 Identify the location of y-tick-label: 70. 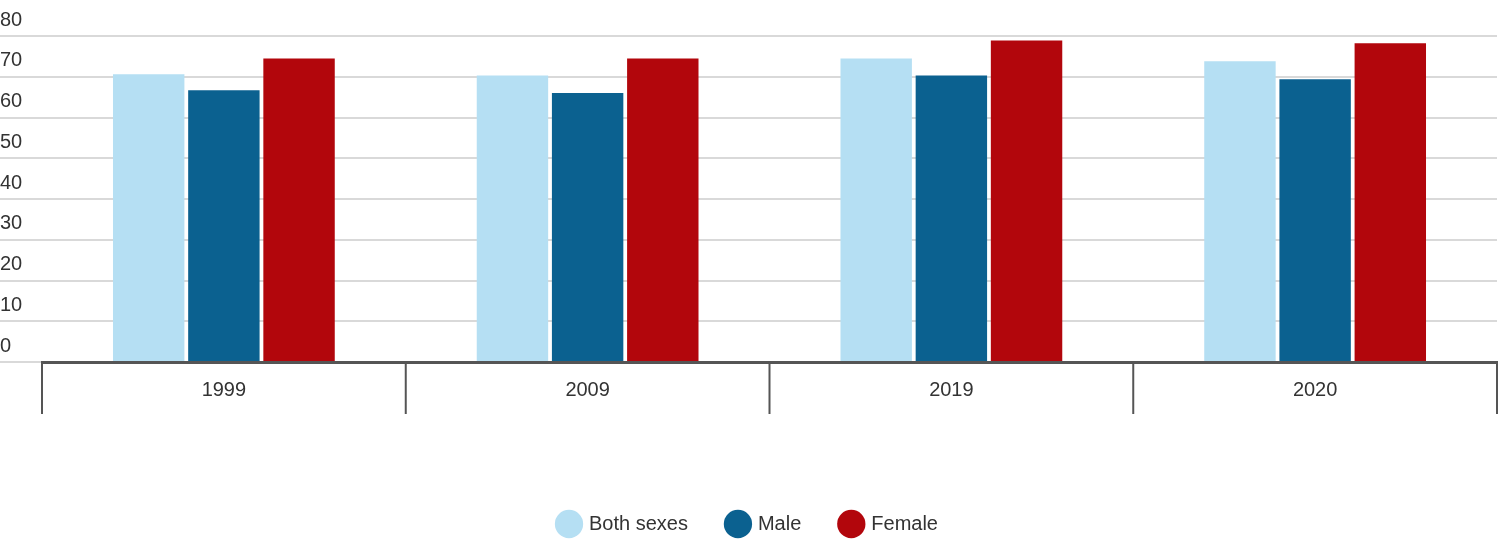
(11, 59).